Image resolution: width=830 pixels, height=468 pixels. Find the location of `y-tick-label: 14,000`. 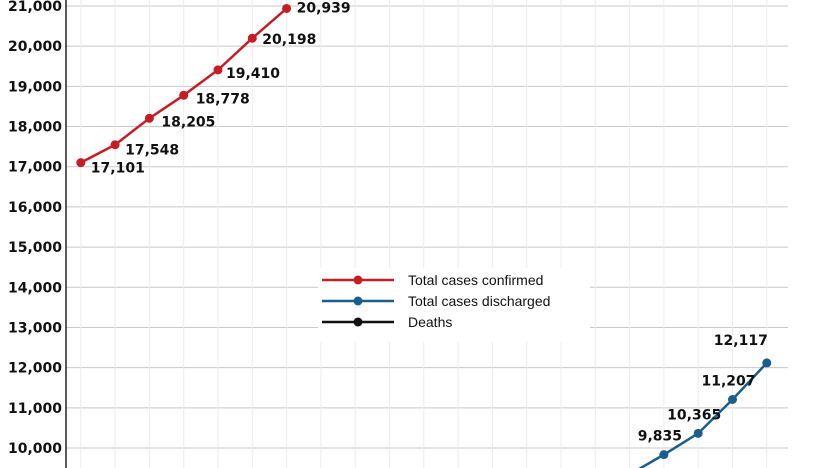

y-tick-label: 14,000 is located at coordinates (35, 288).